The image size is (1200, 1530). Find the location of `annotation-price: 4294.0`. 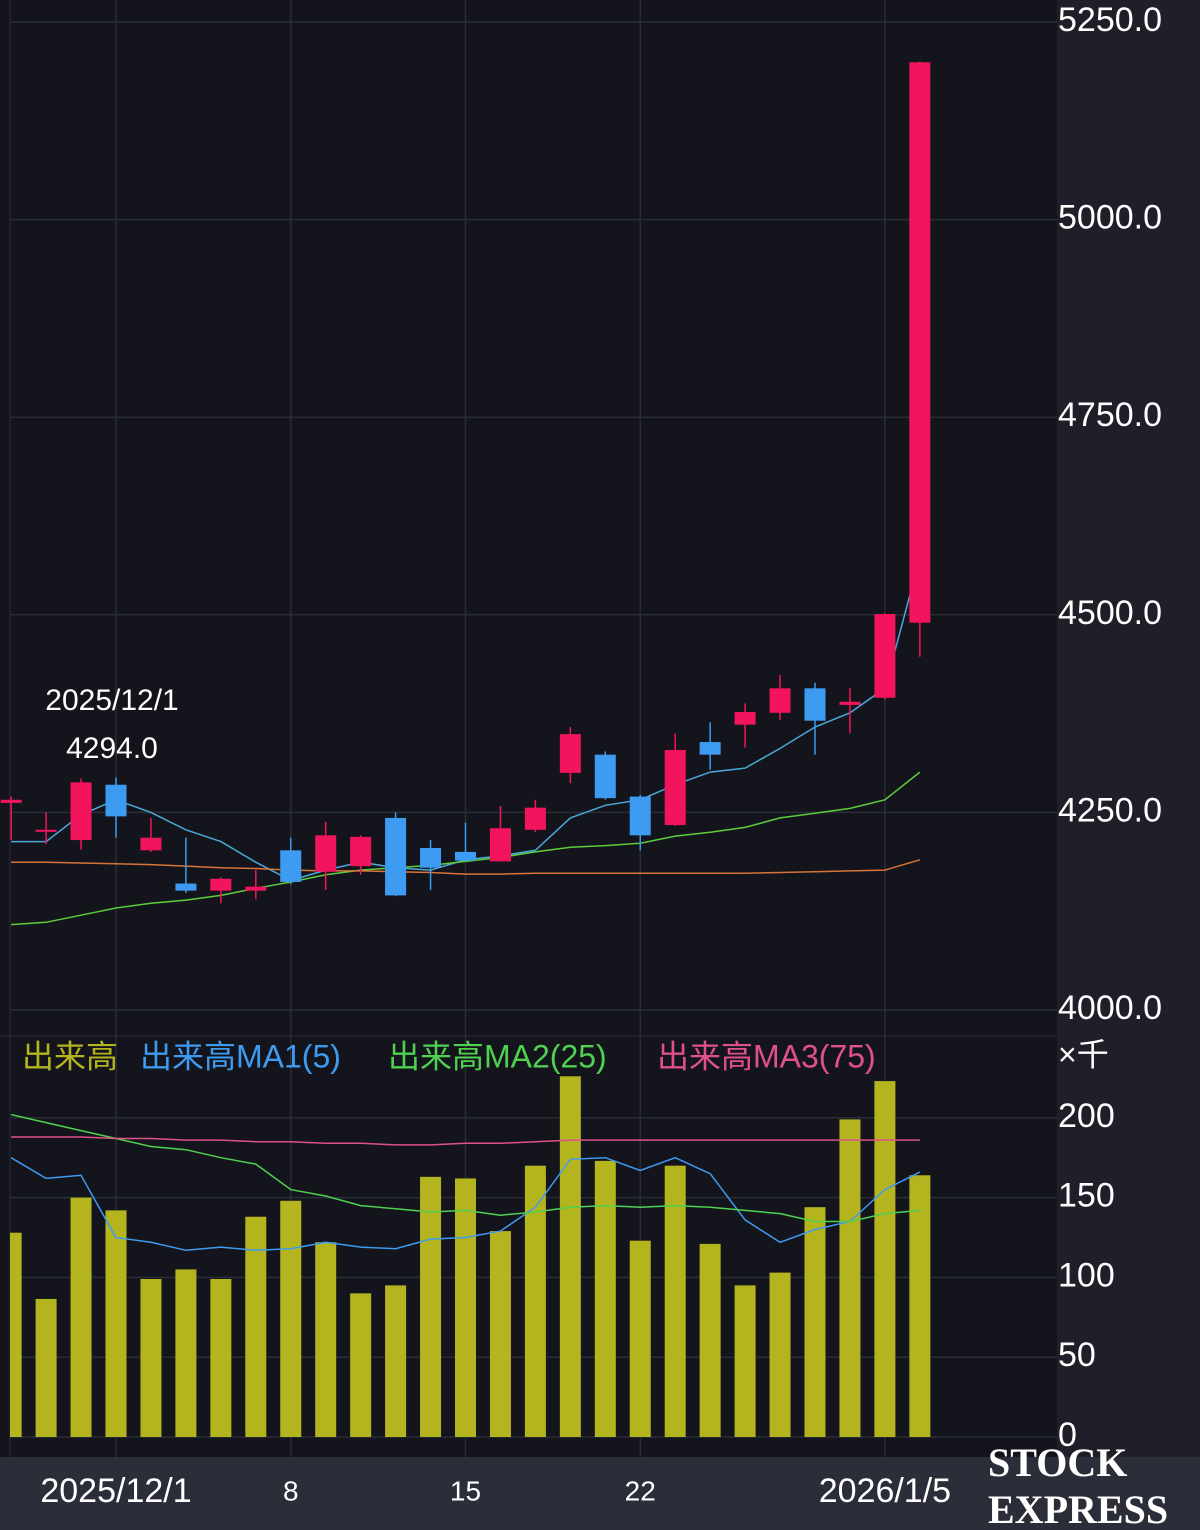

annotation-price: 4294.0 is located at coordinates (112, 748).